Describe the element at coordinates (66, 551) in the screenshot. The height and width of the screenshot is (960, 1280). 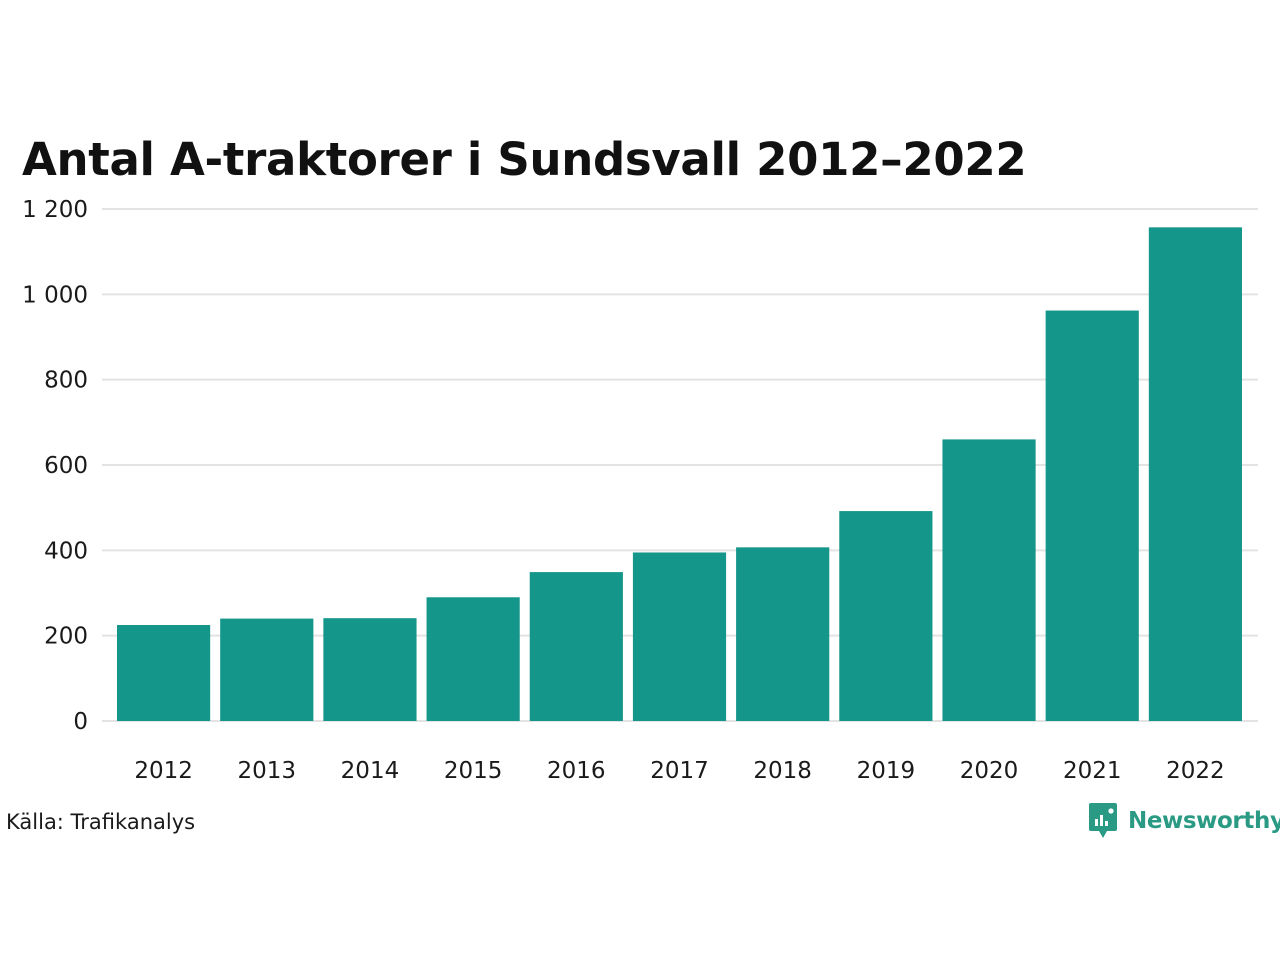
I see `y-tick-label: 400` at that location.